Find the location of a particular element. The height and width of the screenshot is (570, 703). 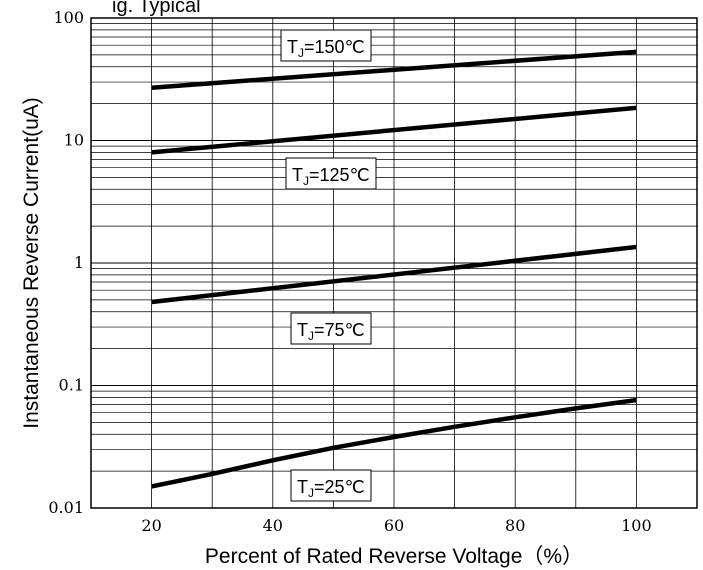

series-label: TJ=125℃ is located at coordinates (331, 173).